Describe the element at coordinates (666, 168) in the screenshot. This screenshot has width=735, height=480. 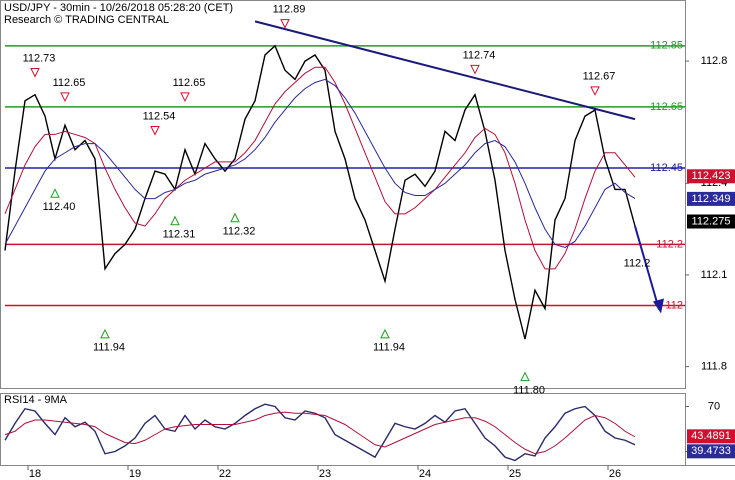
I see `level-label: 112.45` at that location.